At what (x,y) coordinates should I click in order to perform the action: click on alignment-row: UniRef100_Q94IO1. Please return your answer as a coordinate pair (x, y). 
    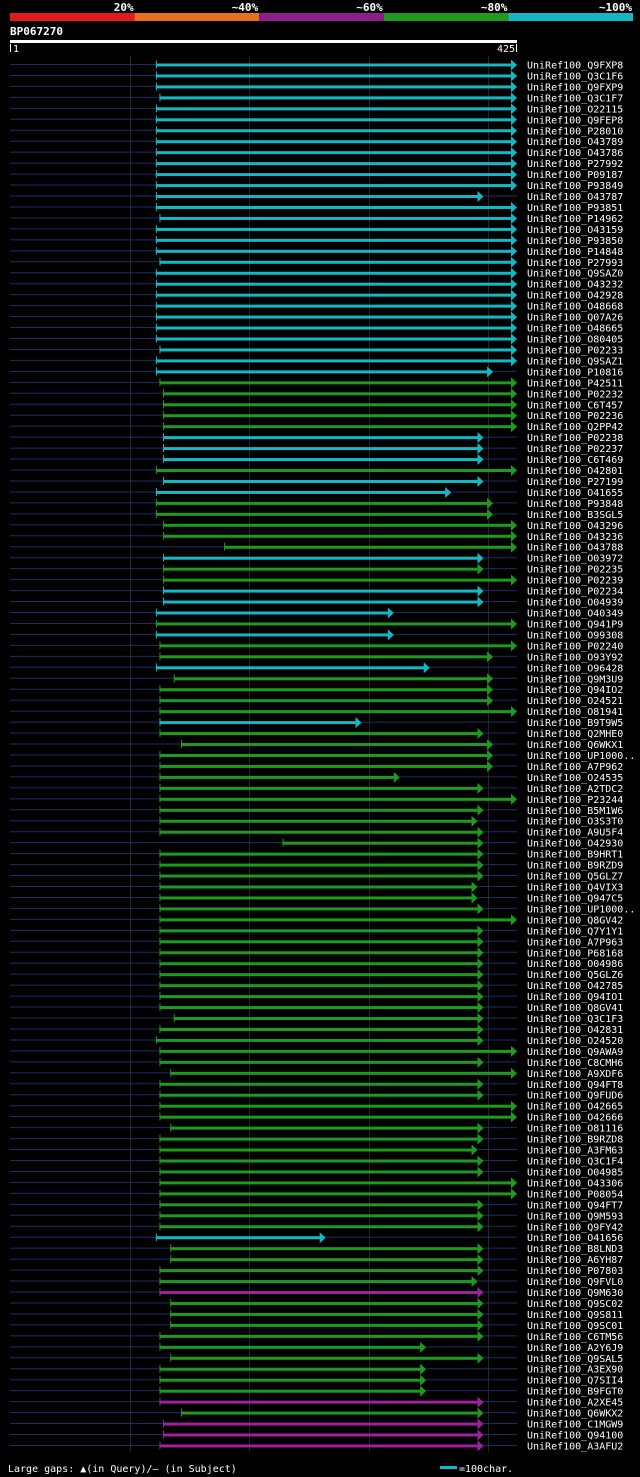
    Looking at the image, I should click on (316, 997).